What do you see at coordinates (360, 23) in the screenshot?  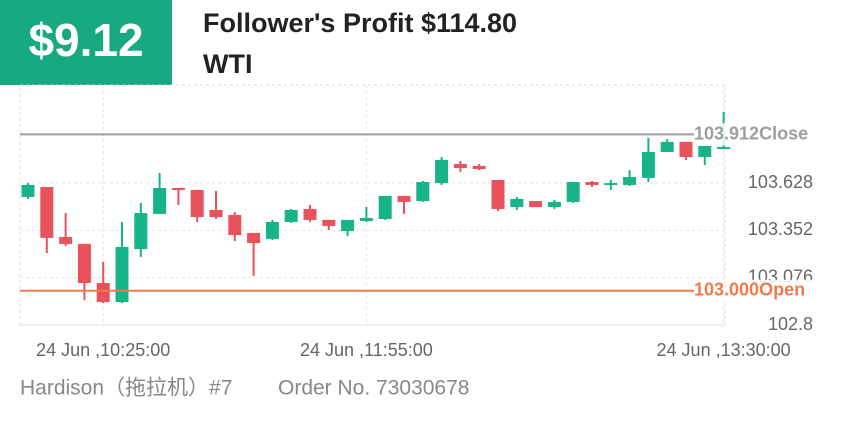 I see `title: Follower's Profit $114.80` at bounding box center [360, 23].